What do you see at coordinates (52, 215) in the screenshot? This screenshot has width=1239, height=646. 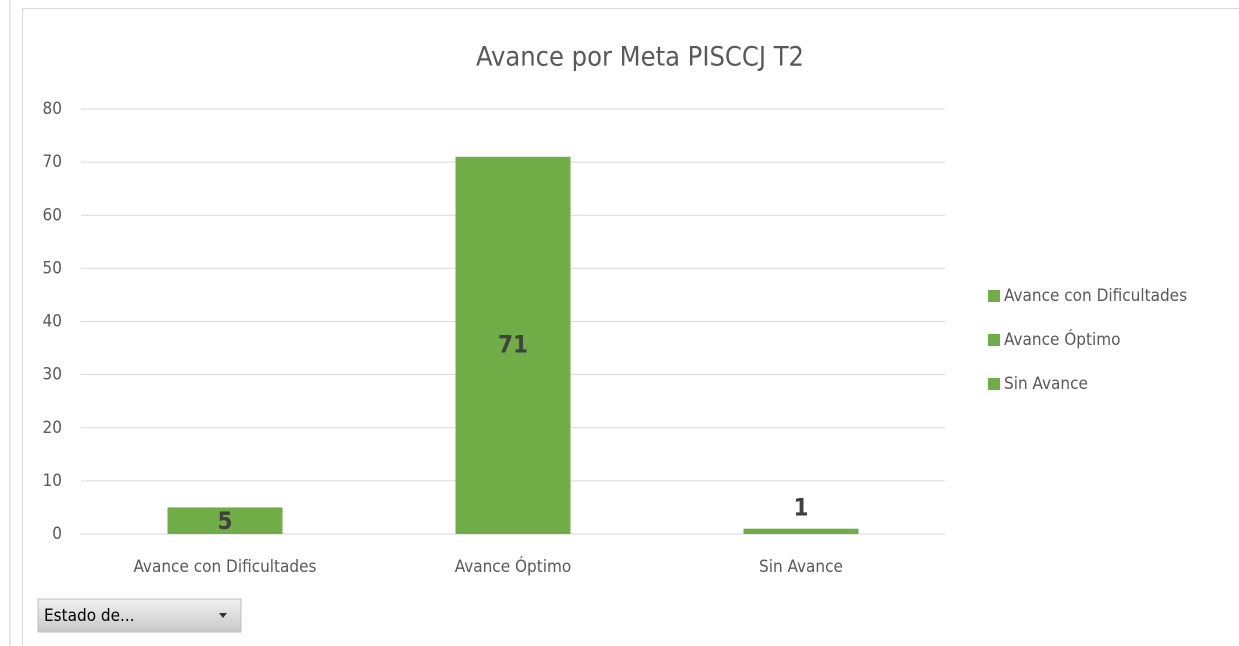 I see `y-tick-label: 60` at bounding box center [52, 215].